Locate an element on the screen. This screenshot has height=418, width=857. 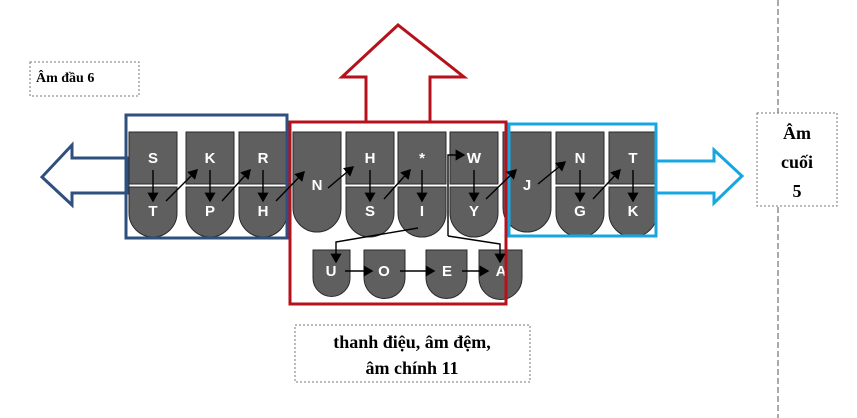
middle-group-box is located at coordinates (398, 213).